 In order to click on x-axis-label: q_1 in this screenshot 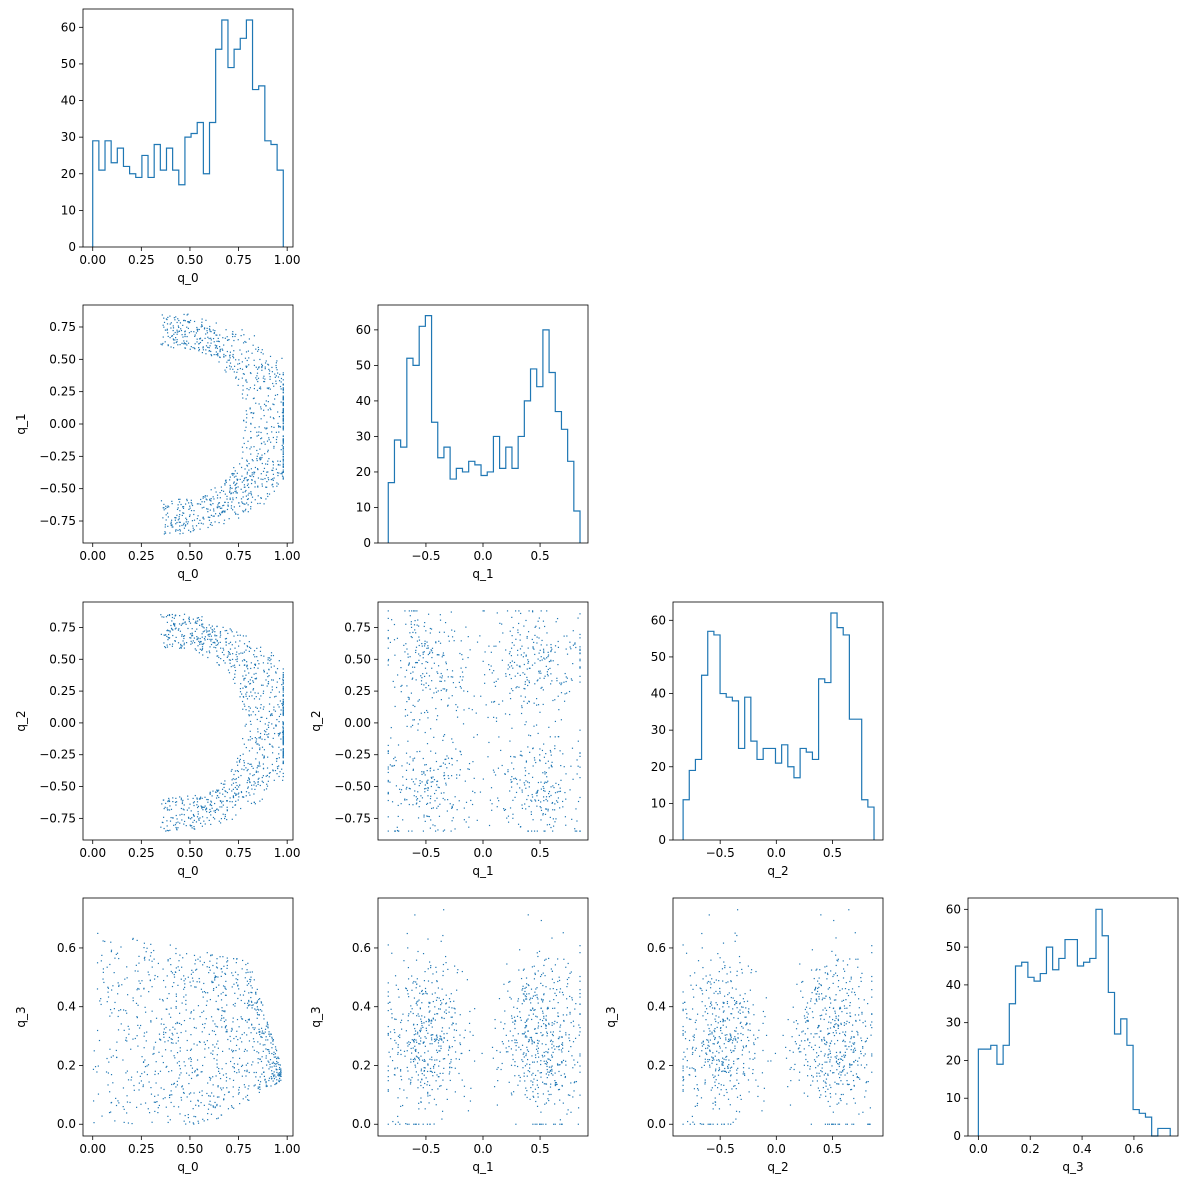, I will do `click(482, 871)`.